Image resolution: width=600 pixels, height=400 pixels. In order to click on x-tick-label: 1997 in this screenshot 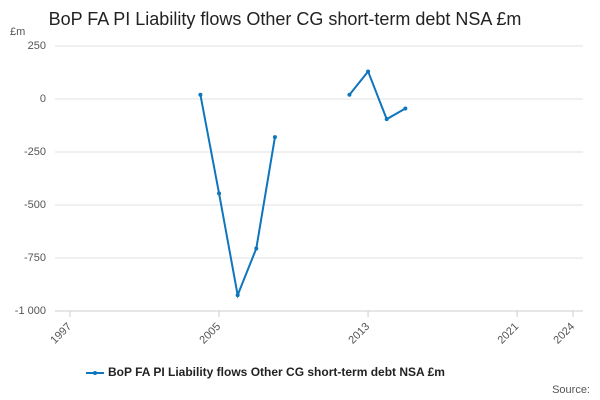, I will do `click(61, 334)`.